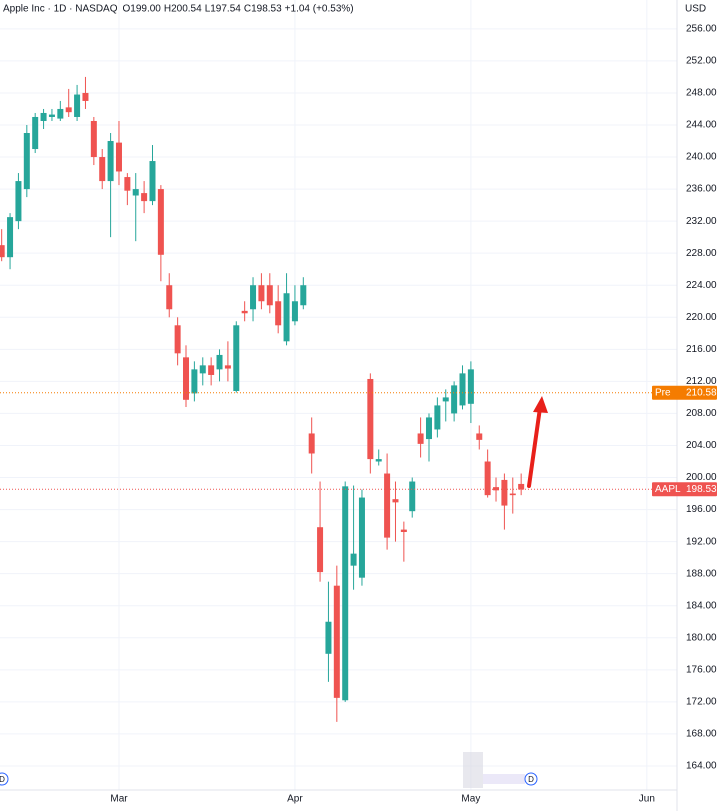 This screenshot has width=717, height=811. I want to click on price-tag-name: AAPL, so click(668, 489).